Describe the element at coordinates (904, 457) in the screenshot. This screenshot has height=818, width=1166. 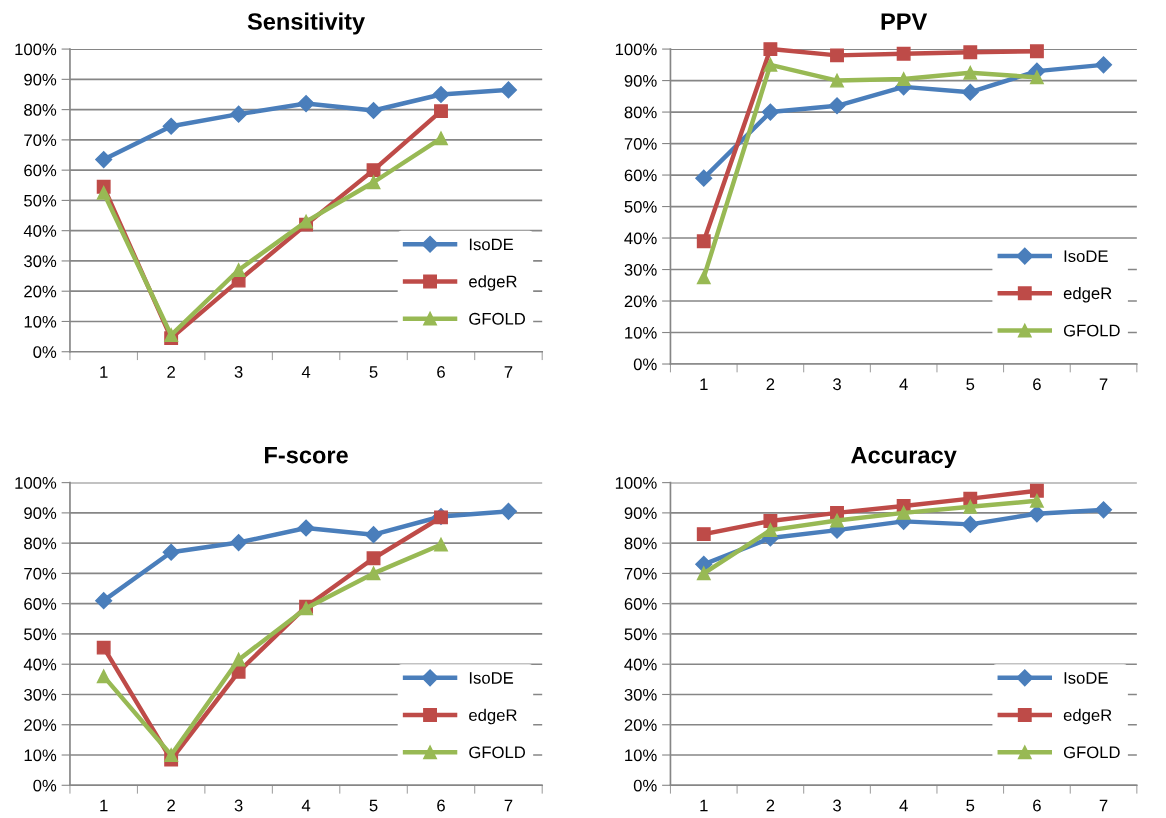
I see `chart-title: Accuracy` at that location.